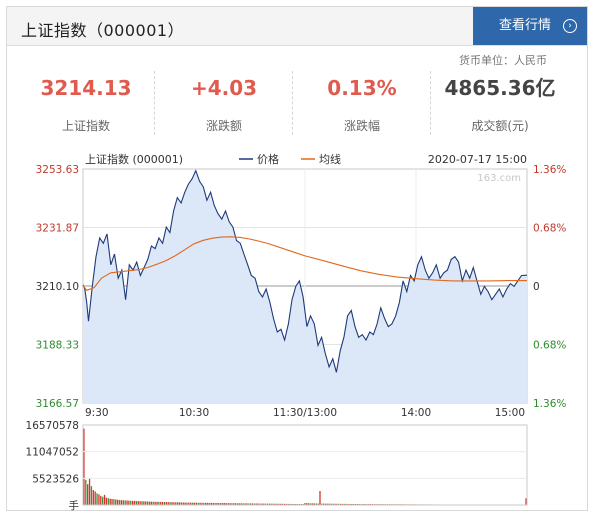 The height and width of the screenshot is (517, 594). I want to click on stat-value: 3214.13, so click(86, 88).